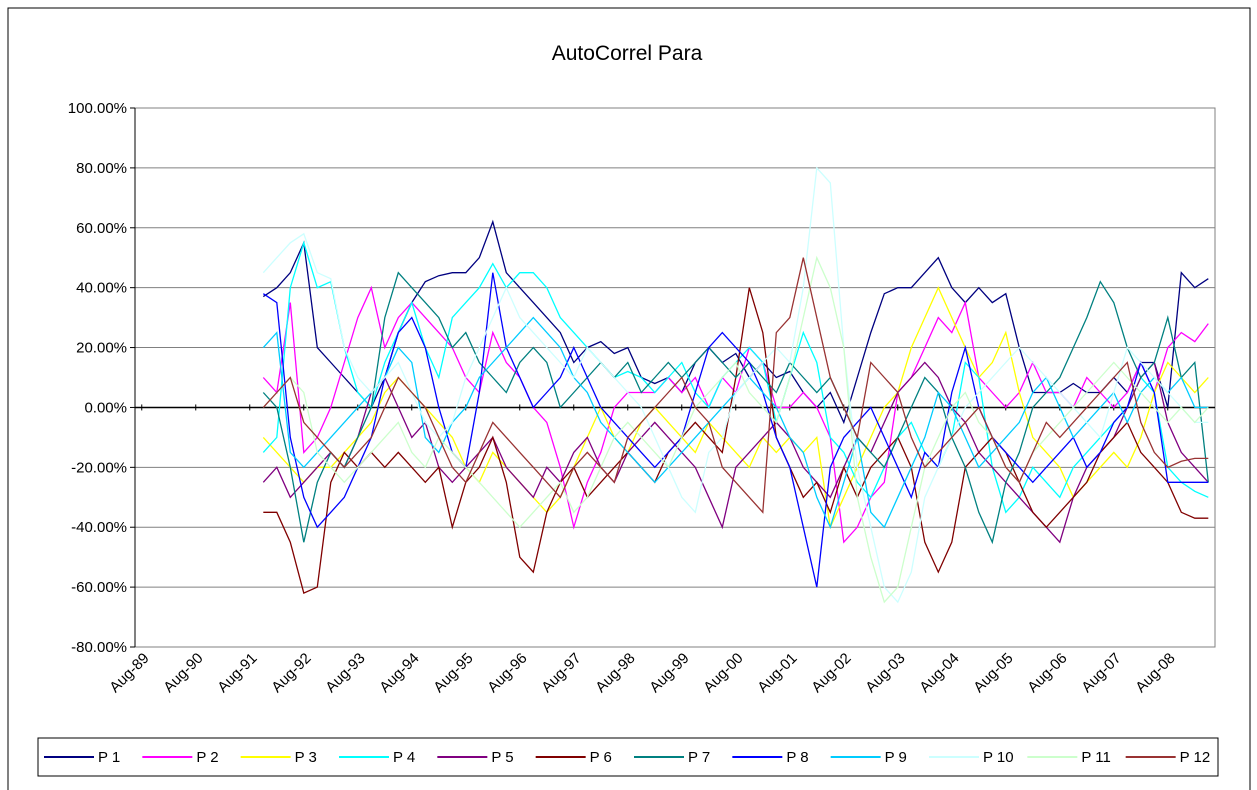 This screenshot has height=790, width=1257. I want to click on legend-label: P 4, so click(404, 757).